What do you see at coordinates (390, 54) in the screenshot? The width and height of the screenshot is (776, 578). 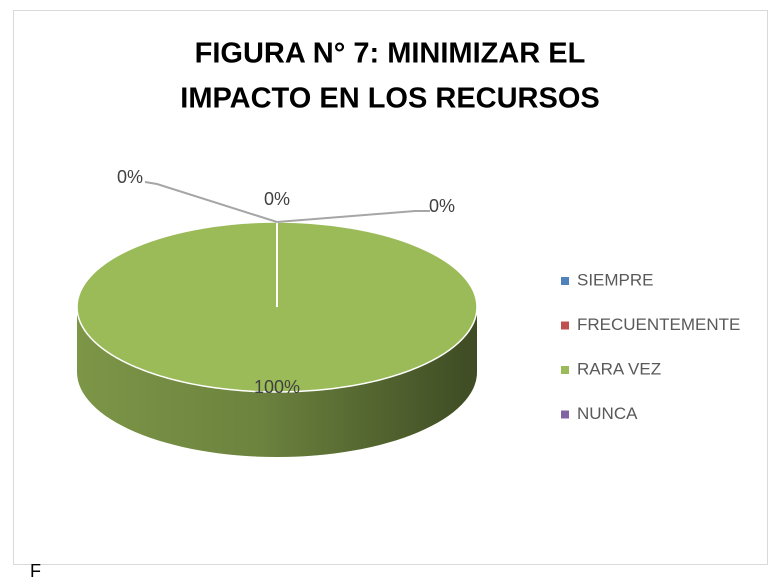 I see `chart-title: FIGURA N° 7: MINIMIZAR EL` at bounding box center [390, 54].